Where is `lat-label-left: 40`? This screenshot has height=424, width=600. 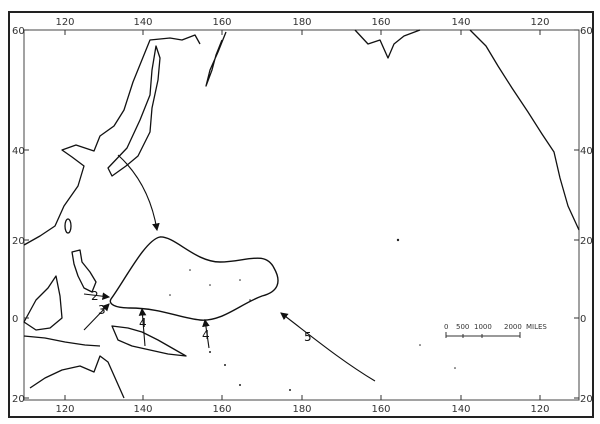 lat-label-left: 40 is located at coordinates (18, 151).